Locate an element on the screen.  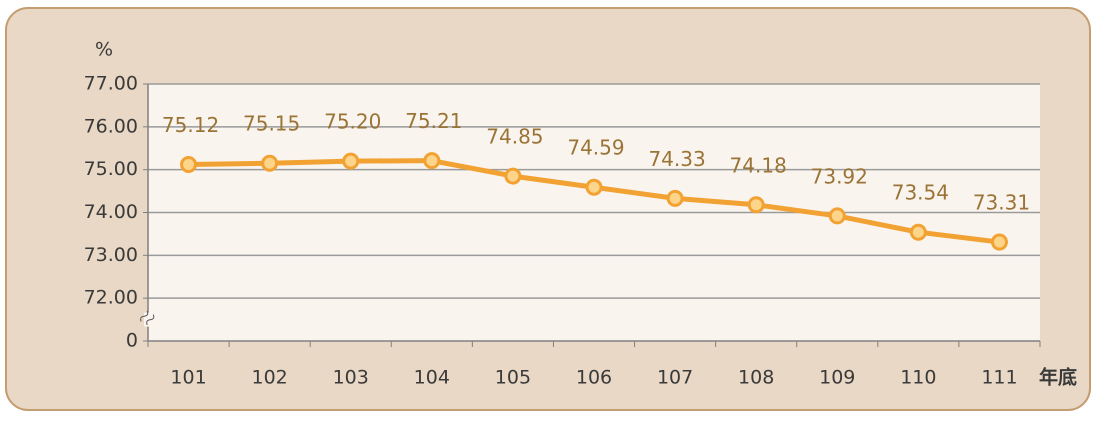
data-label: 74.33 is located at coordinates (676, 159).